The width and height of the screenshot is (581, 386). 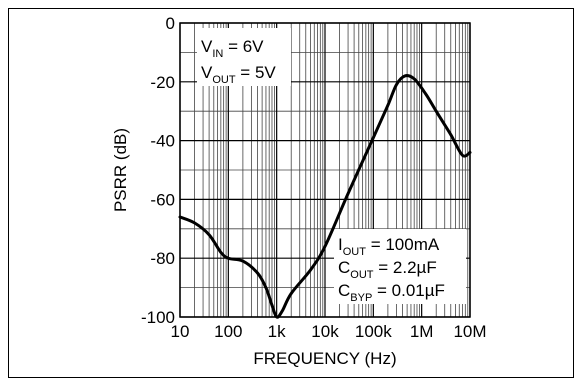 What do you see at coordinates (170, 23) in the screenshot?
I see `y-tick-label: 0` at bounding box center [170, 23].